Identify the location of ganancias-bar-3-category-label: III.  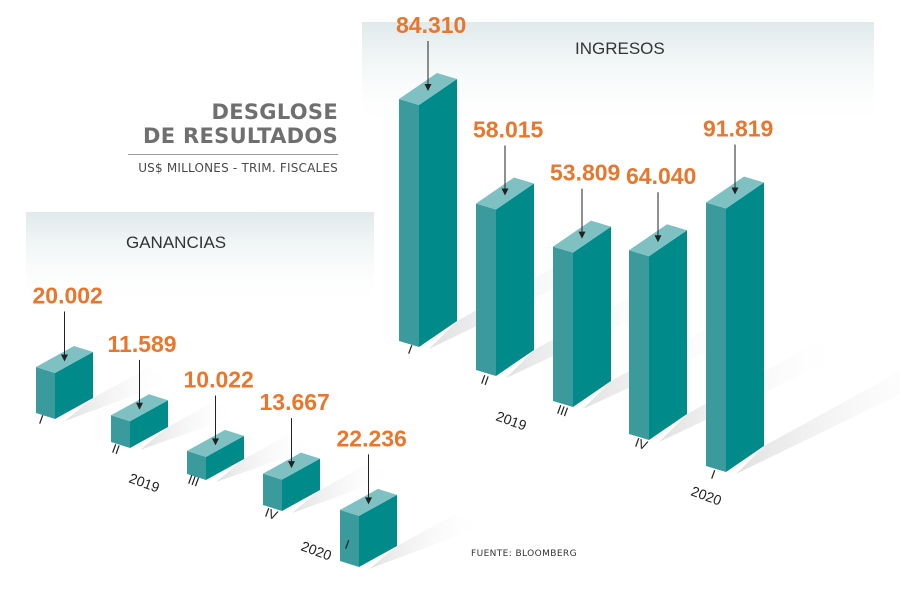
(193, 481).